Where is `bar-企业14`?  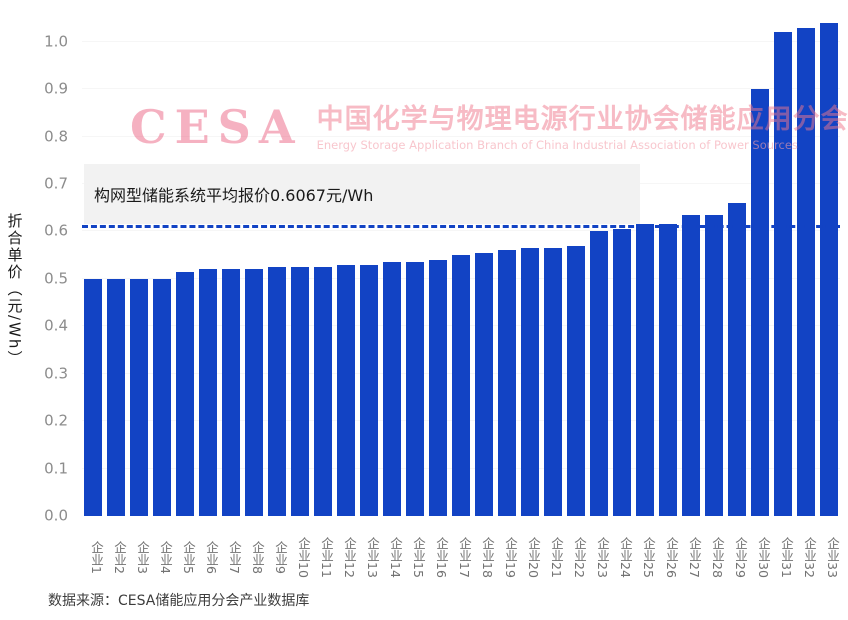 bar-企业14 is located at coordinates (392, 389).